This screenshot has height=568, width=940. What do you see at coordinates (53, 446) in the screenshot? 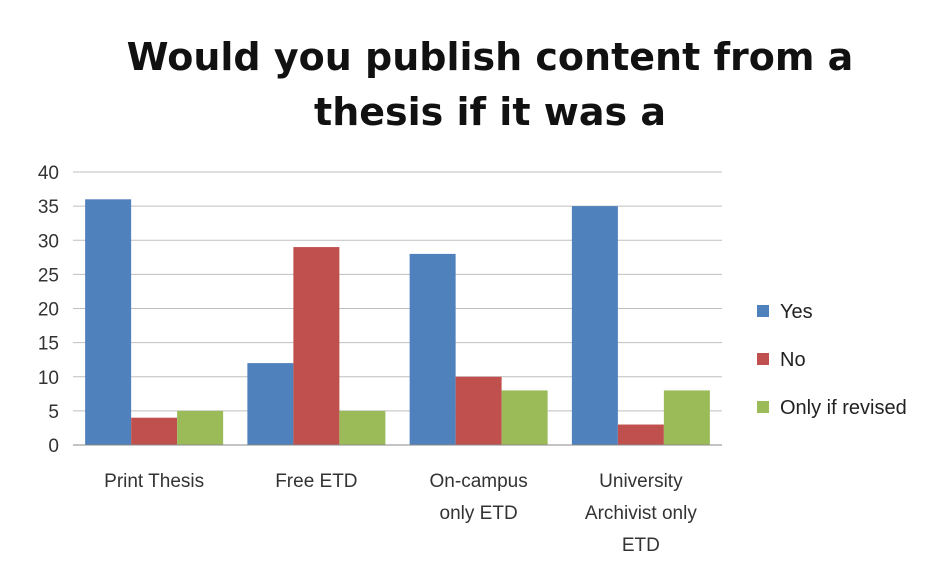
I see `y-tick-label: 0` at bounding box center [53, 446].